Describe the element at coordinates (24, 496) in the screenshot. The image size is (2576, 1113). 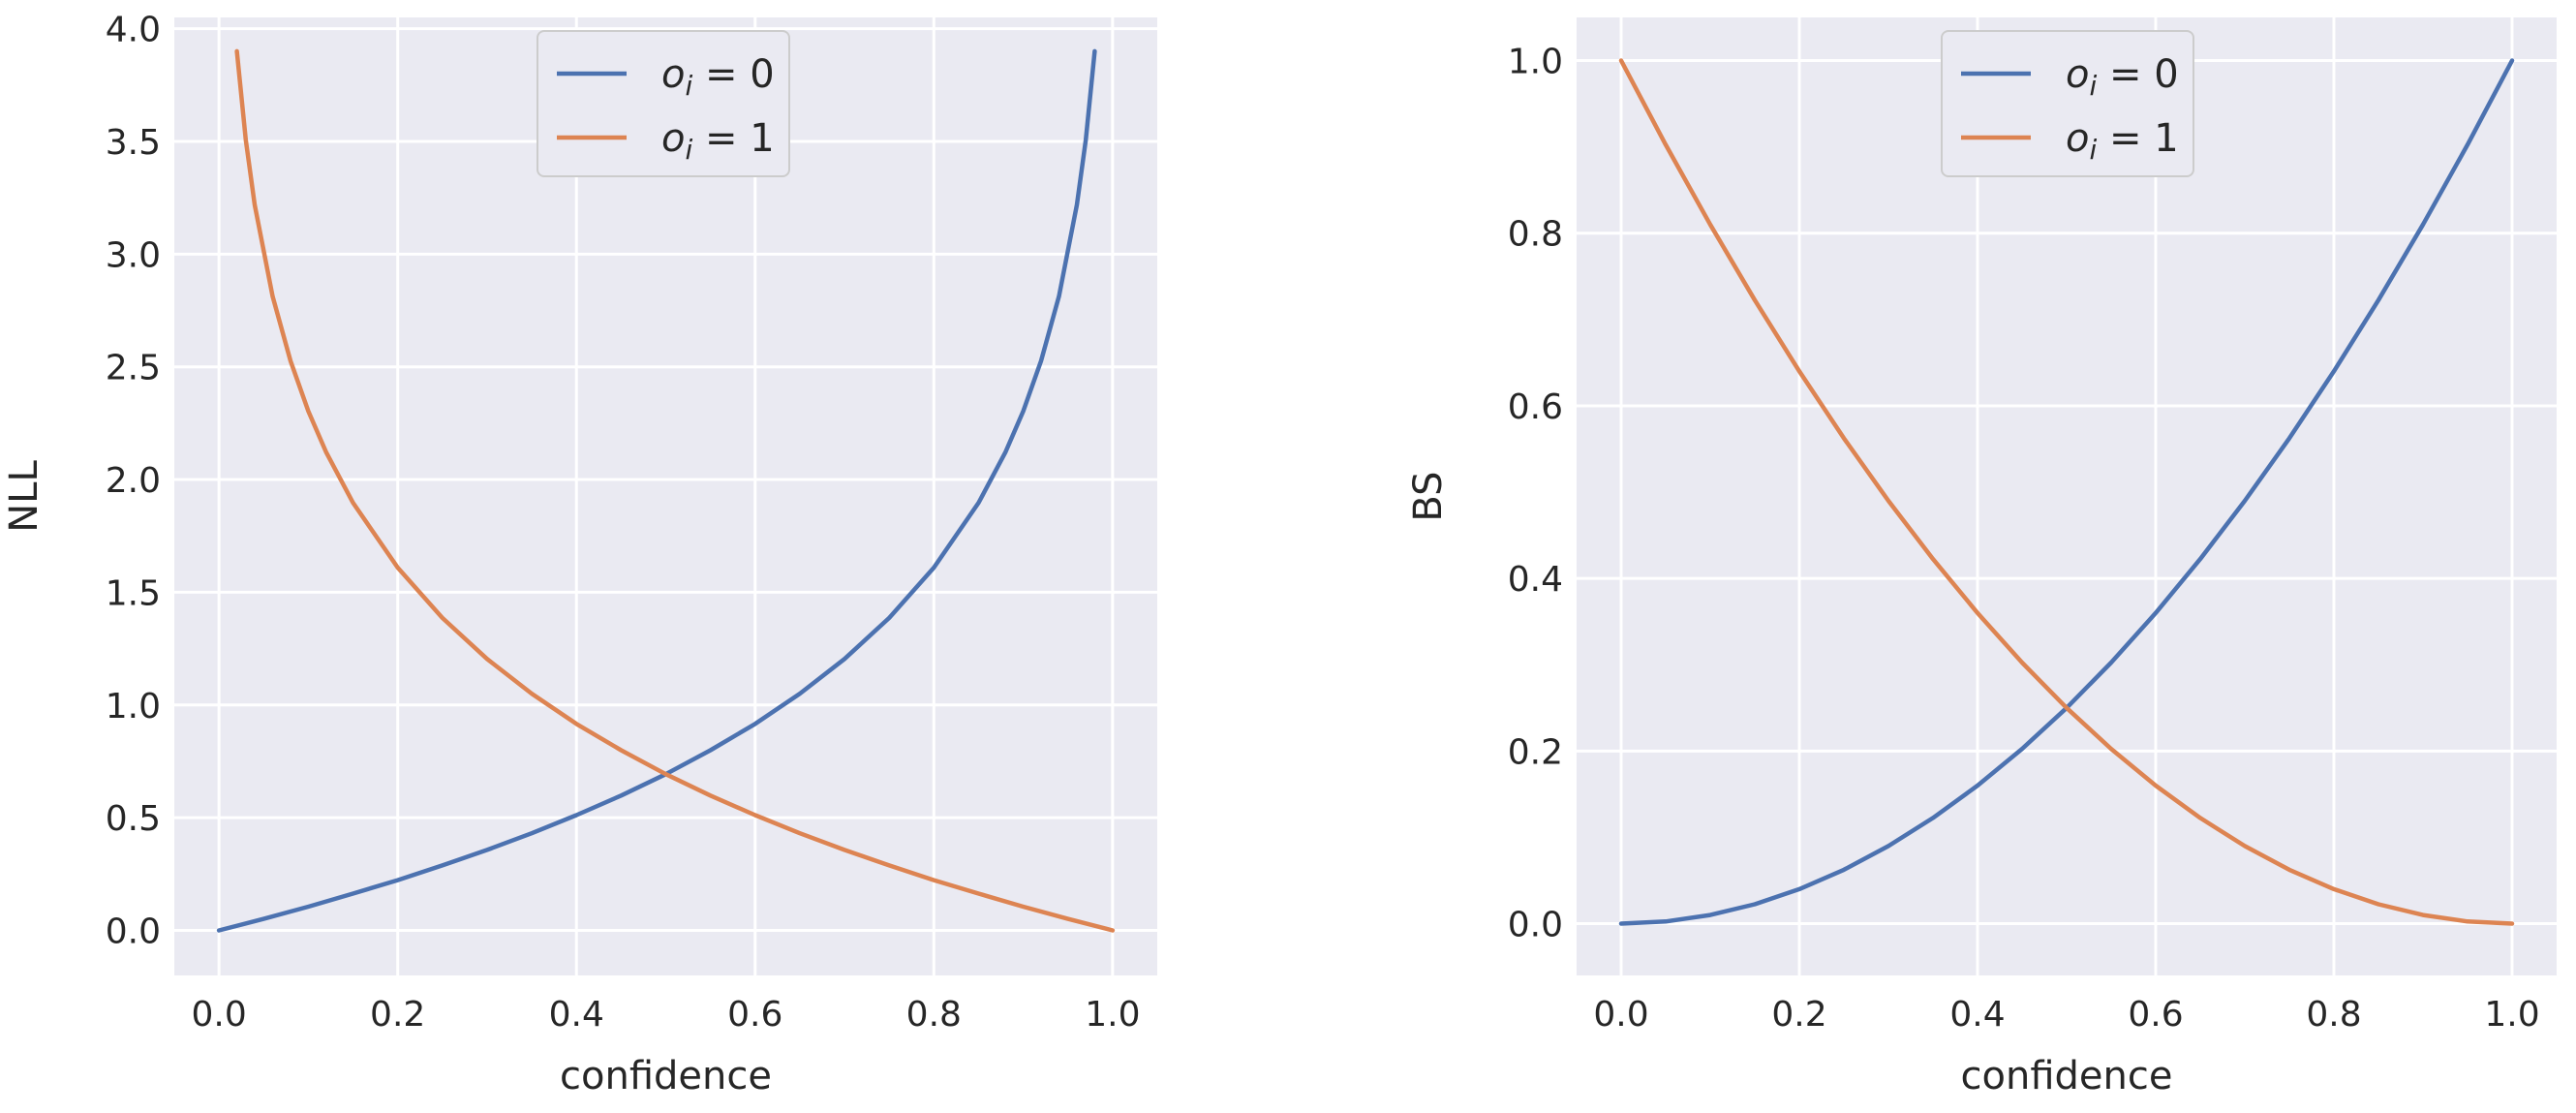
I see `y-axis-label: NLL` at that location.